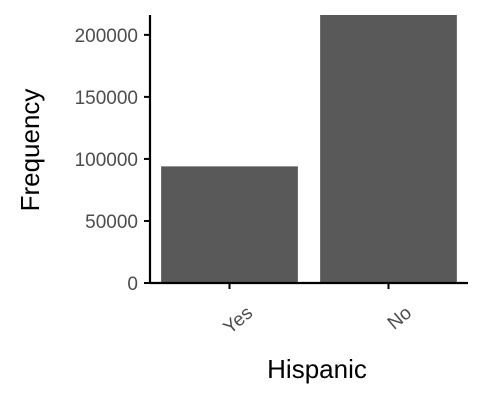 The image size is (500, 400). What do you see at coordinates (317, 369) in the screenshot?
I see `x-axis-title: Hispanic` at bounding box center [317, 369].